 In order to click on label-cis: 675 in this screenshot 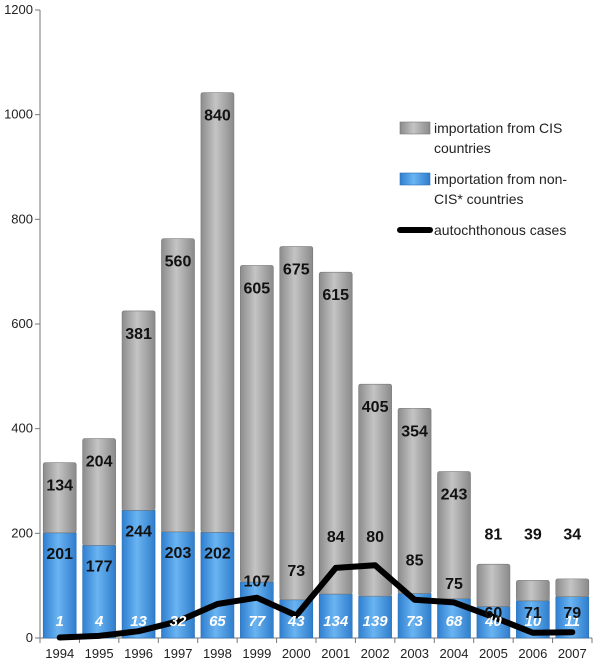, I will do `click(296, 270)`.